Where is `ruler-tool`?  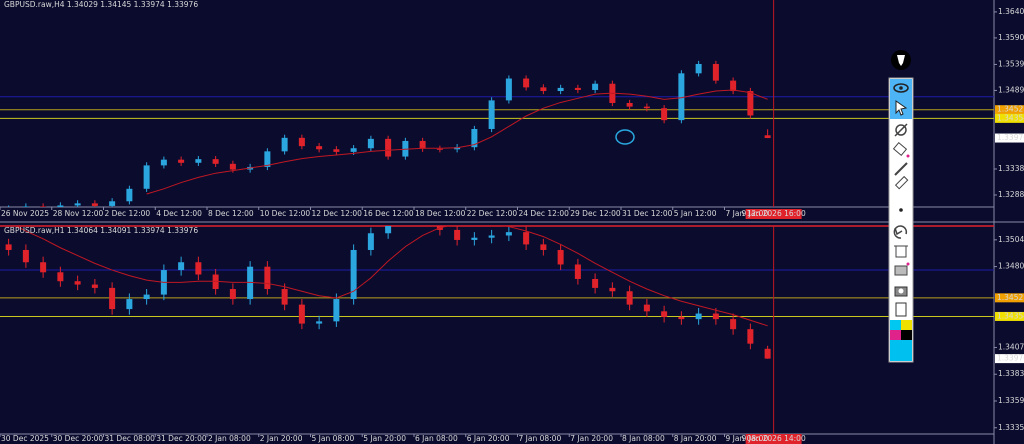
ruler-tool is located at coordinates (901, 182).